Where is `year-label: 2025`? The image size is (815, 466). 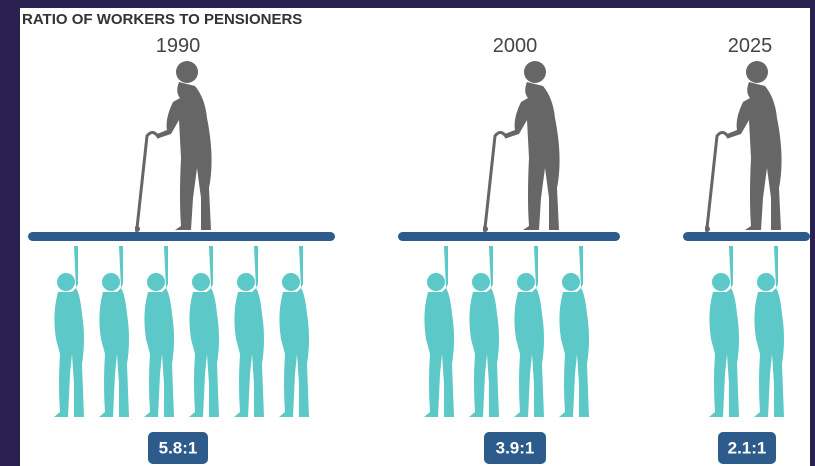 year-label: 2025 is located at coordinates (750, 46).